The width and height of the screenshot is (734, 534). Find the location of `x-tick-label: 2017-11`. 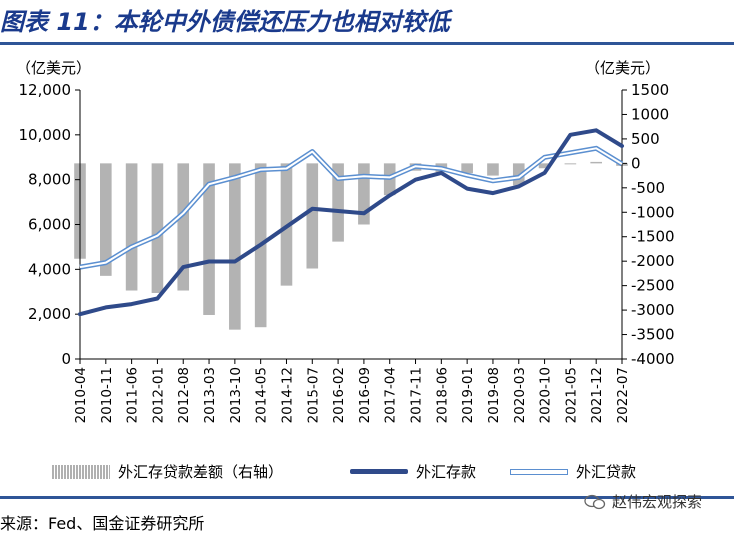

x-tick-label: 2017-11 is located at coordinates (417, 395).